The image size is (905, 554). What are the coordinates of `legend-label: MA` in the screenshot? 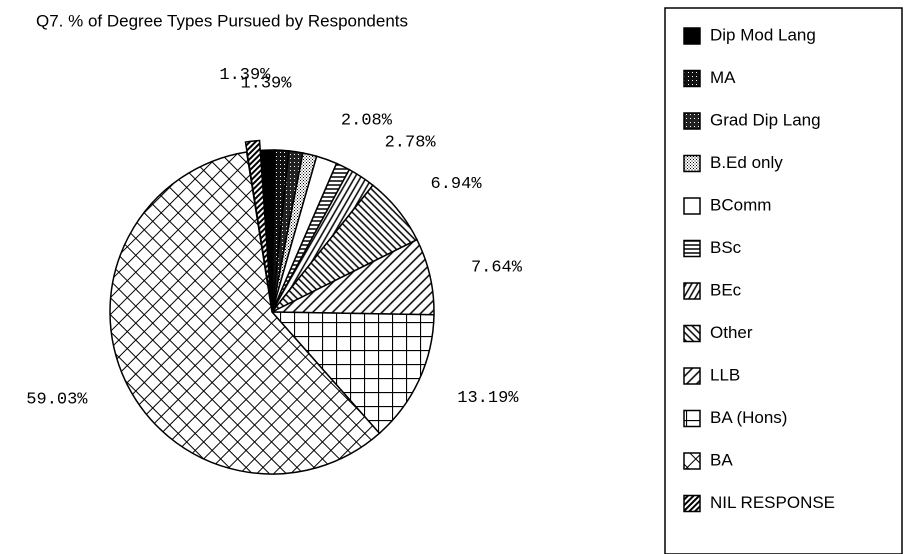 It's located at (723, 77).